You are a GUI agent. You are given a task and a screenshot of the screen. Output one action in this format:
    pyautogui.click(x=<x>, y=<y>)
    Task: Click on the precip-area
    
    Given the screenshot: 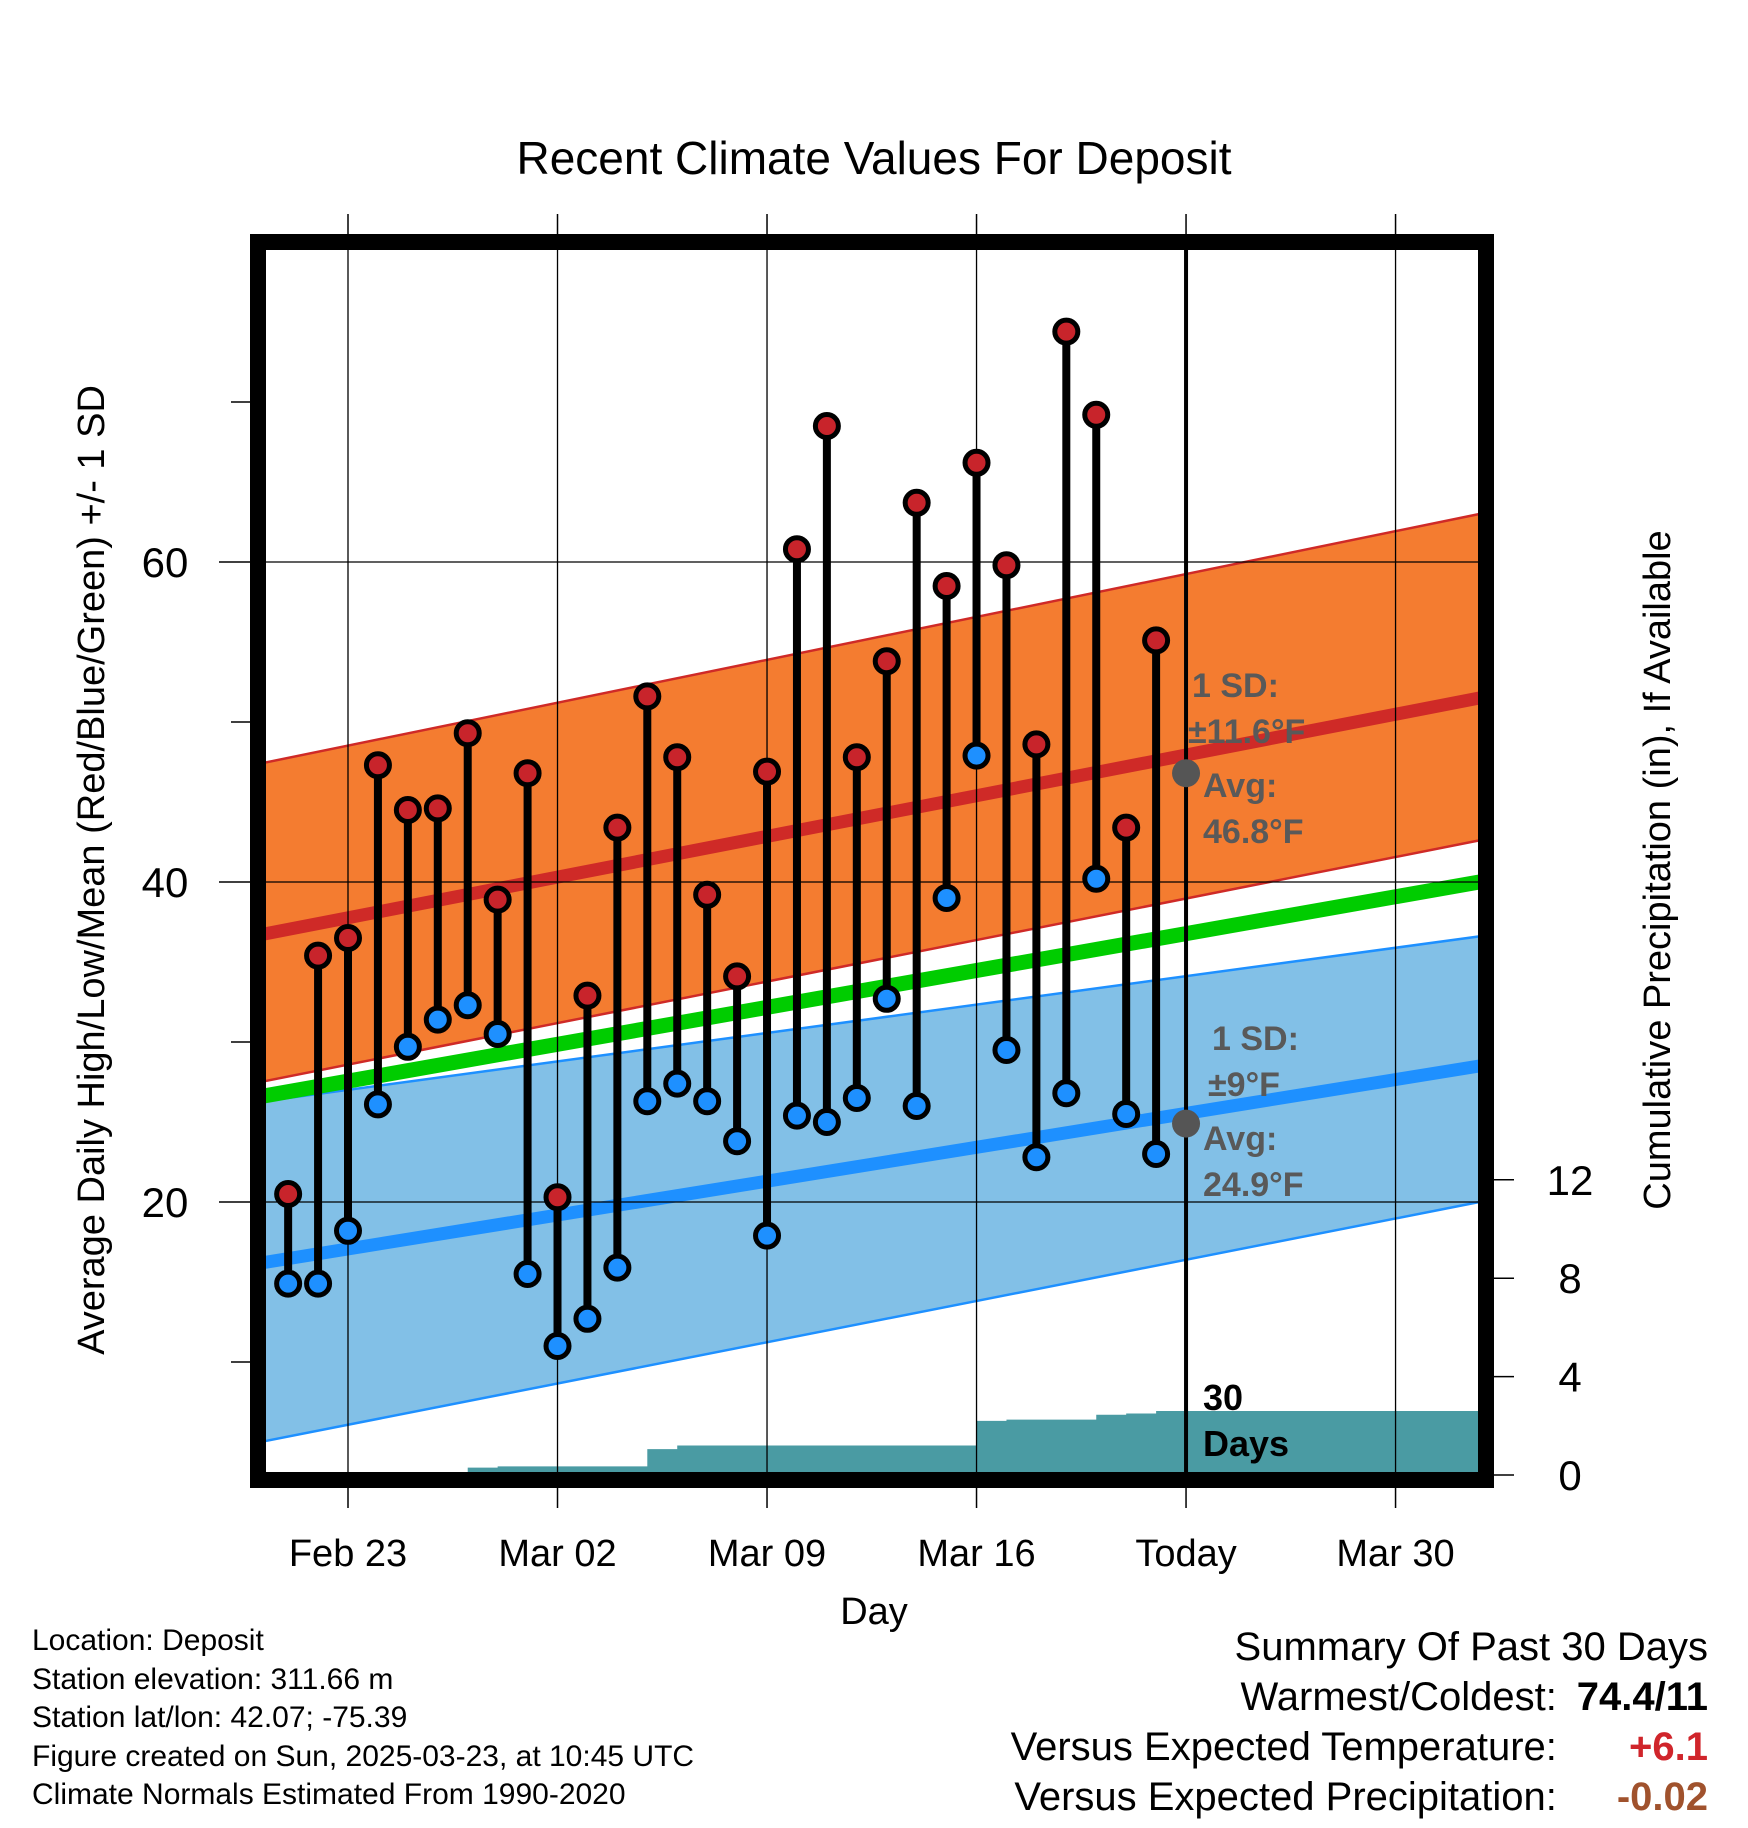 What is the action you would take?
    pyautogui.click(x=884, y=1443)
    